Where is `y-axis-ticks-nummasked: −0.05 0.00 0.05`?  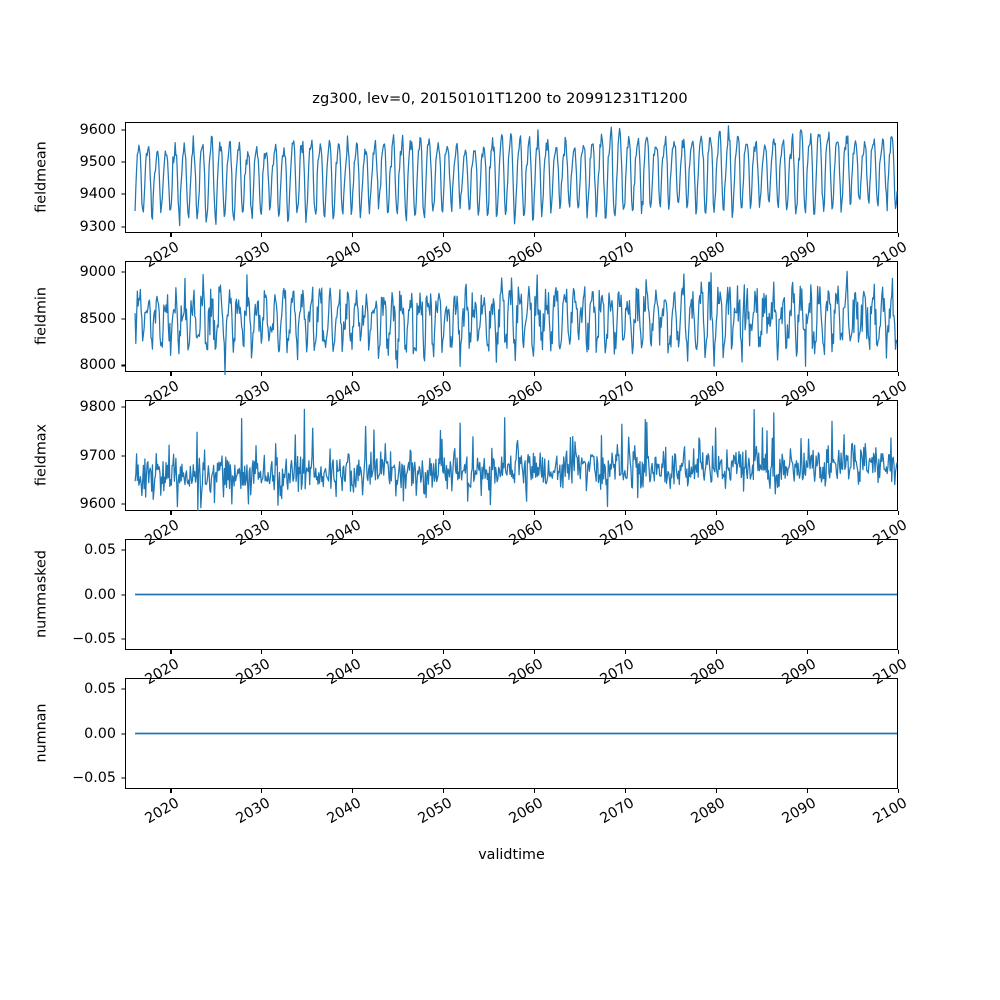
y-axis-ticks-nummasked: −0.05 0.00 0.05 is located at coordinates (86, 594).